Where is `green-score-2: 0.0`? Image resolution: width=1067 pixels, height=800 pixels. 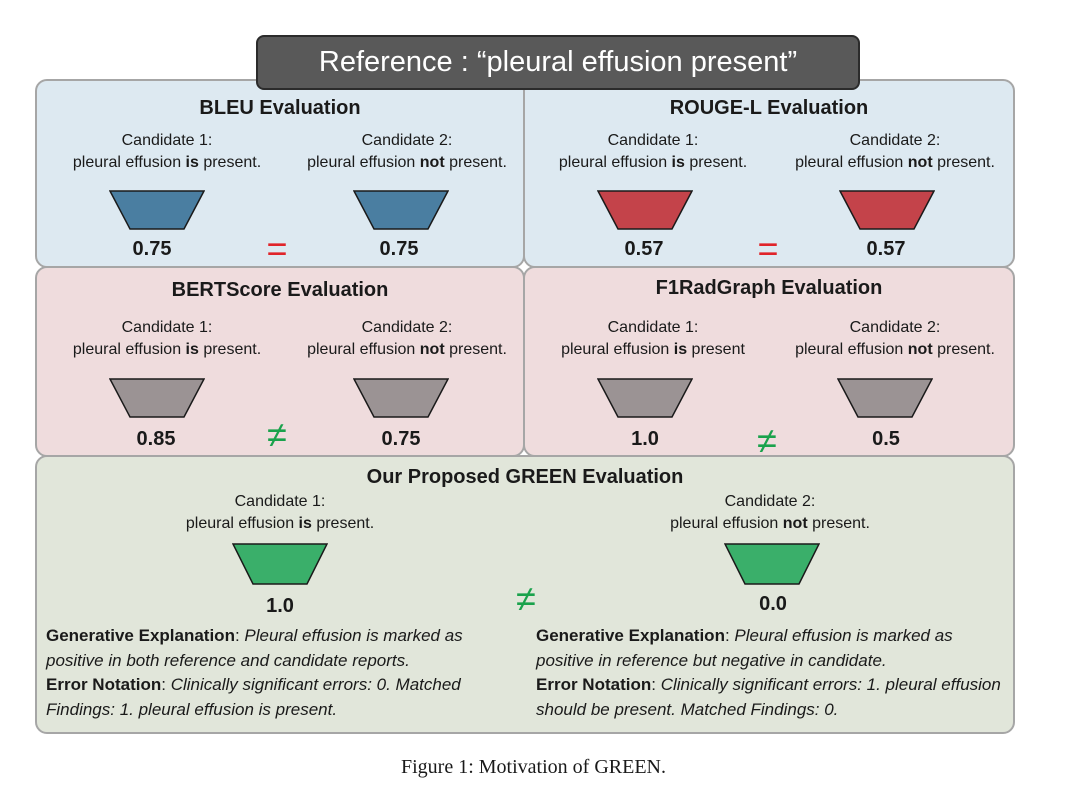
green-score-2: 0.0 is located at coordinates (773, 604).